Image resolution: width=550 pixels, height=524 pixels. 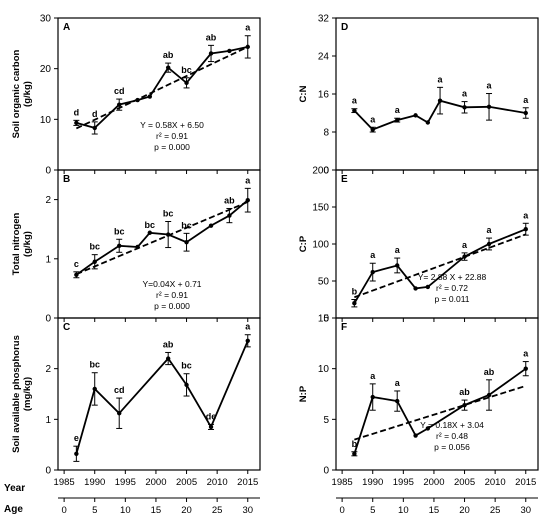 I want to click on y-tick-label: 24, so click(x=324, y=57).